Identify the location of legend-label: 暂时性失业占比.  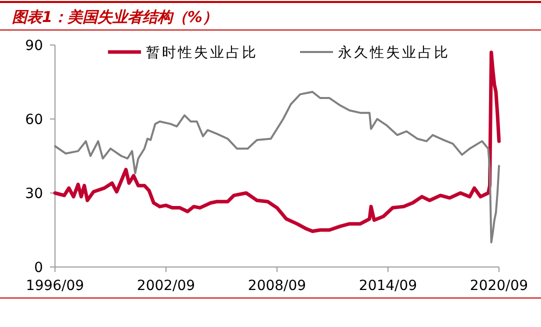
(202, 53).